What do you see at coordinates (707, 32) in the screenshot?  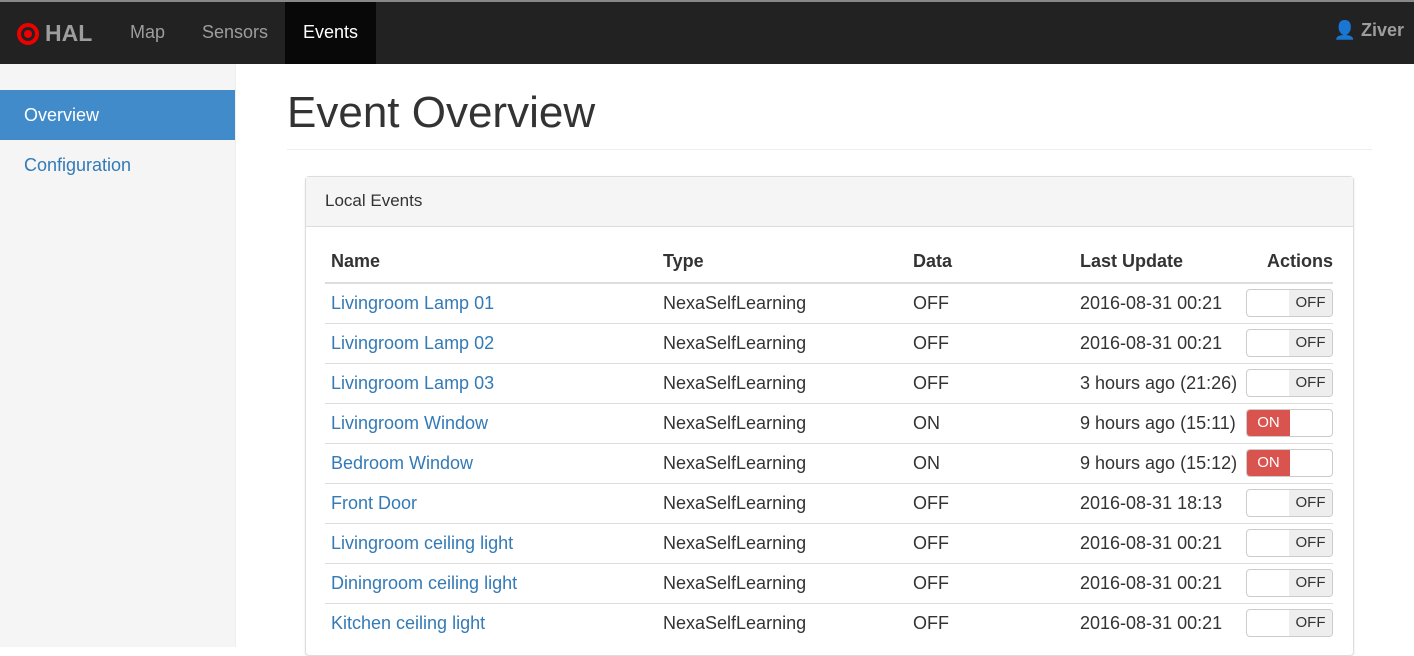 I see `top-navbar: HAL Map Sensors Events 👤 Ziver` at bounding box center [707, 32].